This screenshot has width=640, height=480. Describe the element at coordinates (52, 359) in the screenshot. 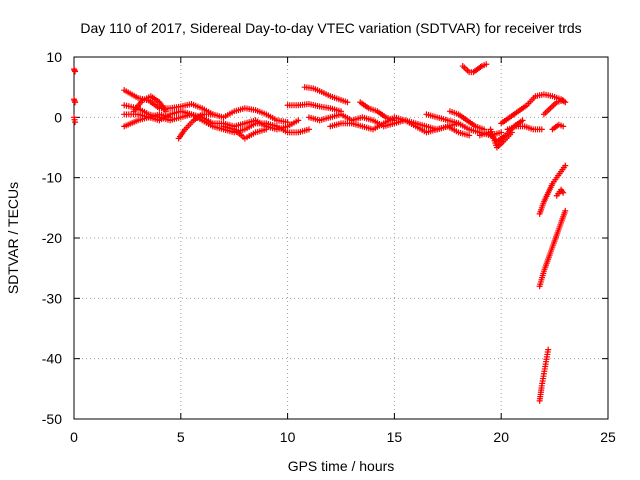

I see `y-tick-label: -40` at that location.